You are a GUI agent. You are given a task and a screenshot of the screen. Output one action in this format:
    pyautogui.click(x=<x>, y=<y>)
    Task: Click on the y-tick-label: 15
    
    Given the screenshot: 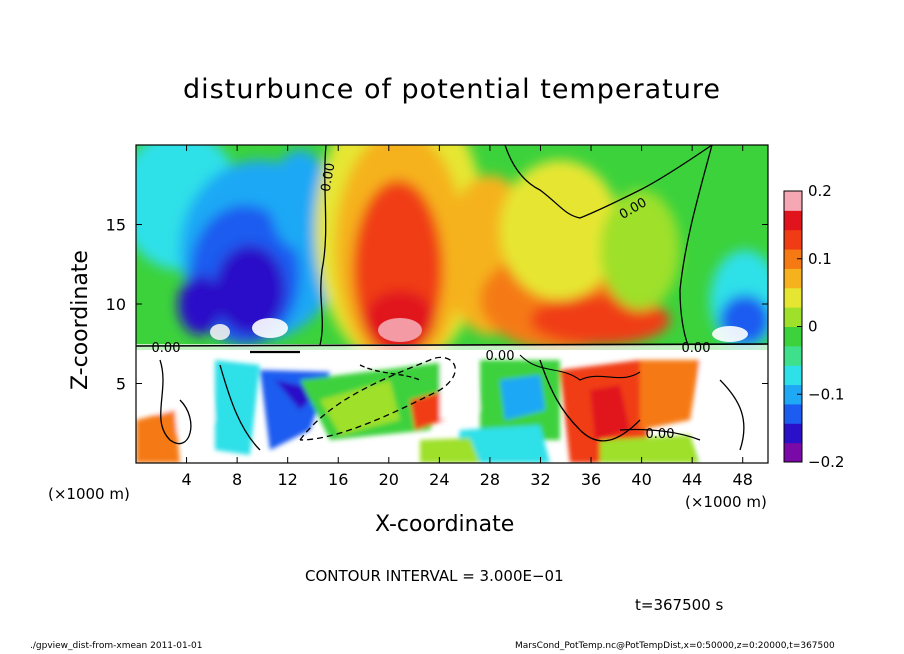 What is the action you would take?
    pyautogui.click(x=116, y=225)
    